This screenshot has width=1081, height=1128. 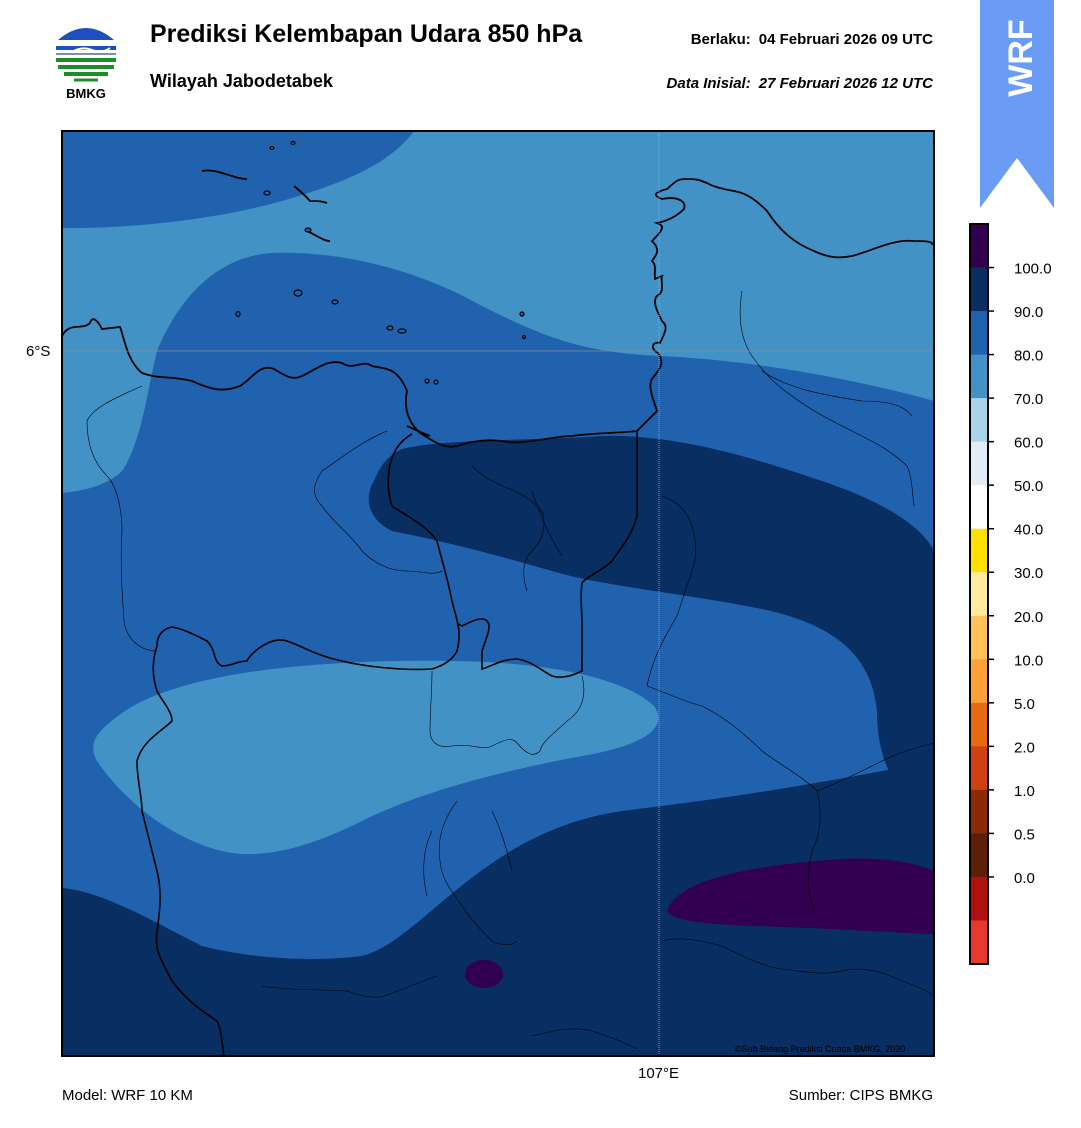 I want to click on thousand-islands, so click(x=381, y=262).